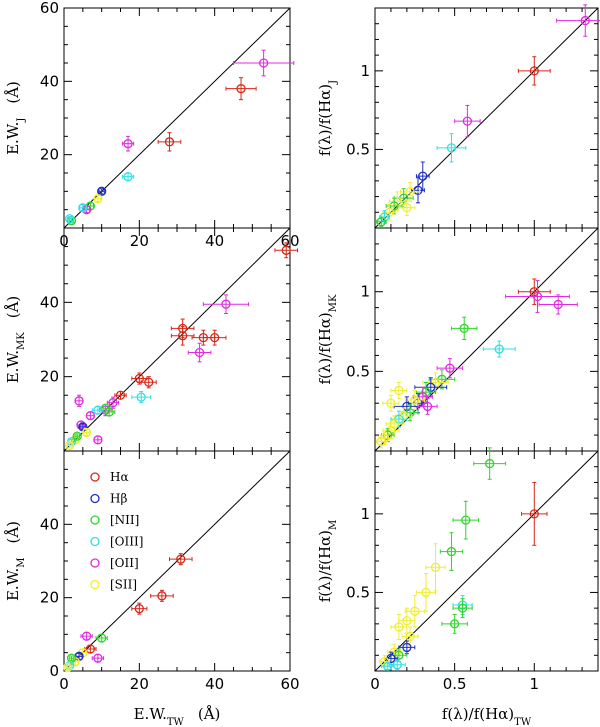 The width and height of the screenshot is (600, 727). What do you see at coordinates (455, 684) in the screenshot?
I see `x-tick-label: 0.5` at bounding box center [455, 684].